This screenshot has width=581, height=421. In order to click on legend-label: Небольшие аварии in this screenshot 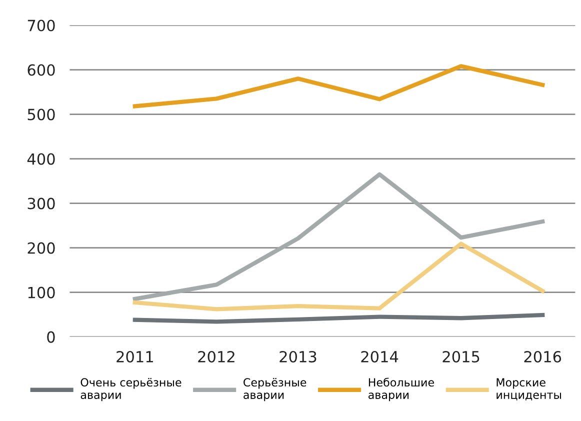, I will do `click(401, 390)`.